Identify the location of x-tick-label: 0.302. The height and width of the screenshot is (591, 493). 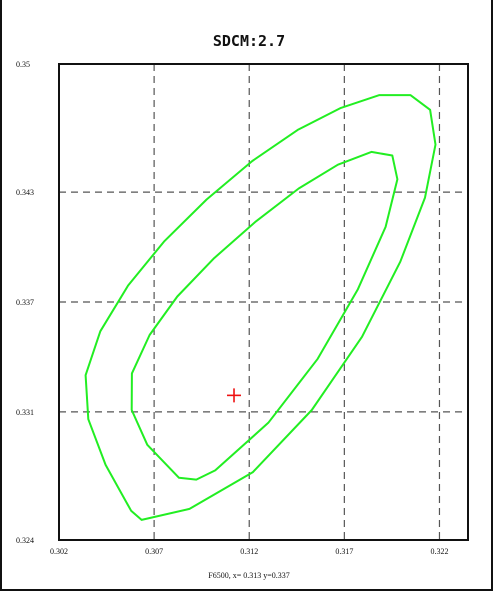
(59, 551).